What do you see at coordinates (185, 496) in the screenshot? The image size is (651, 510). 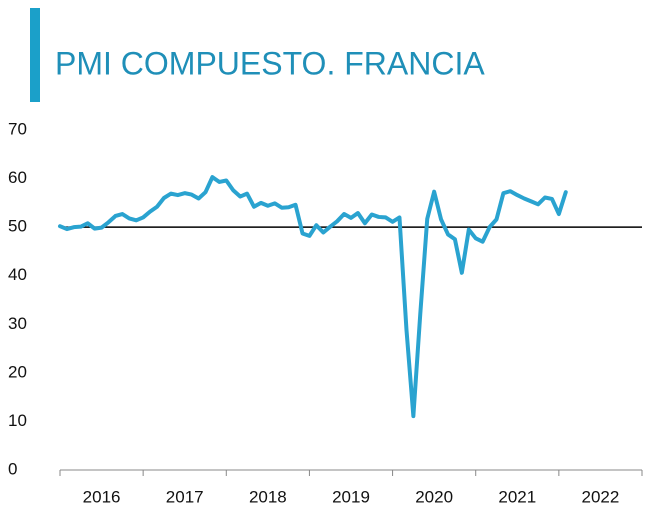 I see `x-tick-label: 2017` at bounding box center [185, 496].